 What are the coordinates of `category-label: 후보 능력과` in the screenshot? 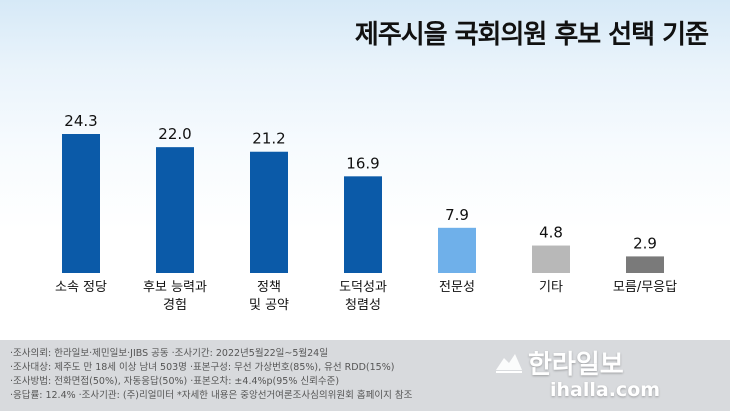 It's located at (175, 287).